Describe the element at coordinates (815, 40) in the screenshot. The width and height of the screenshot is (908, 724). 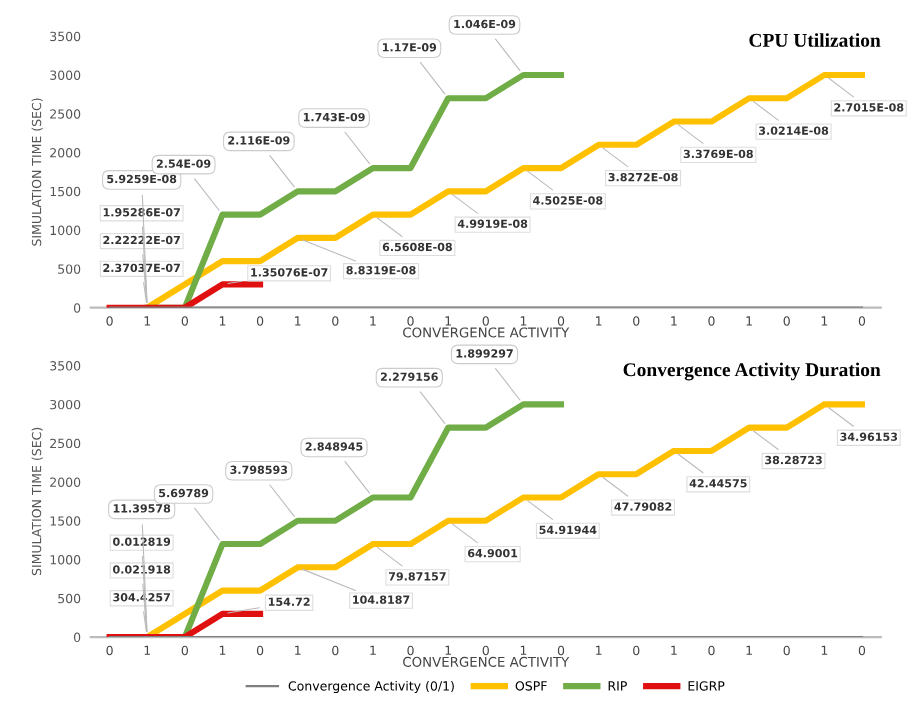
I see `chart-title: CPU Utilization` at that location.